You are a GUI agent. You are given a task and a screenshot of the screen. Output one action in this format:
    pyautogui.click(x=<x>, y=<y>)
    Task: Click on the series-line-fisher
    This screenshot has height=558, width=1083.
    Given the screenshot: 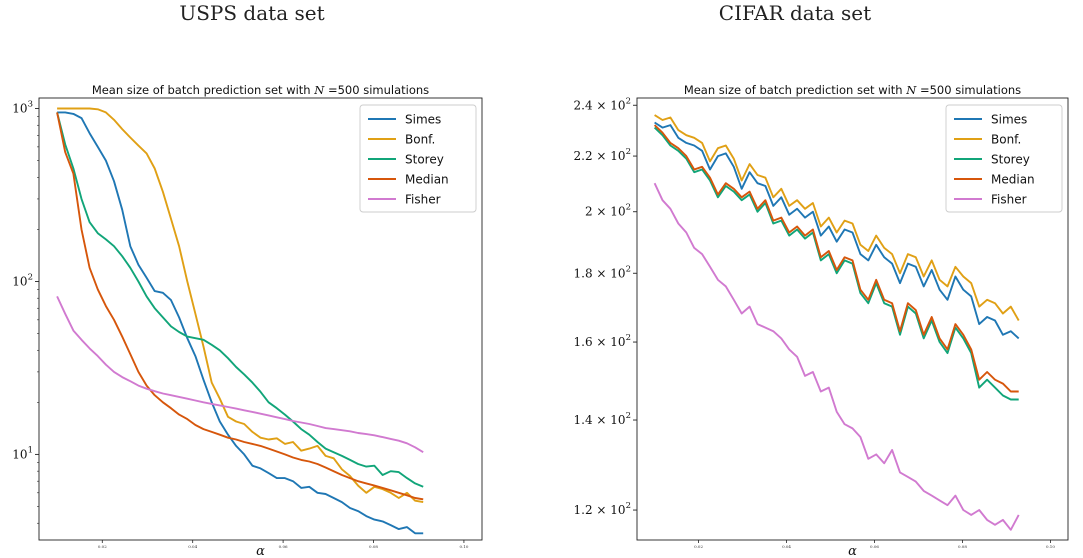 What is the action you would take?
    pyautogui.click(x=240, y=374)
    